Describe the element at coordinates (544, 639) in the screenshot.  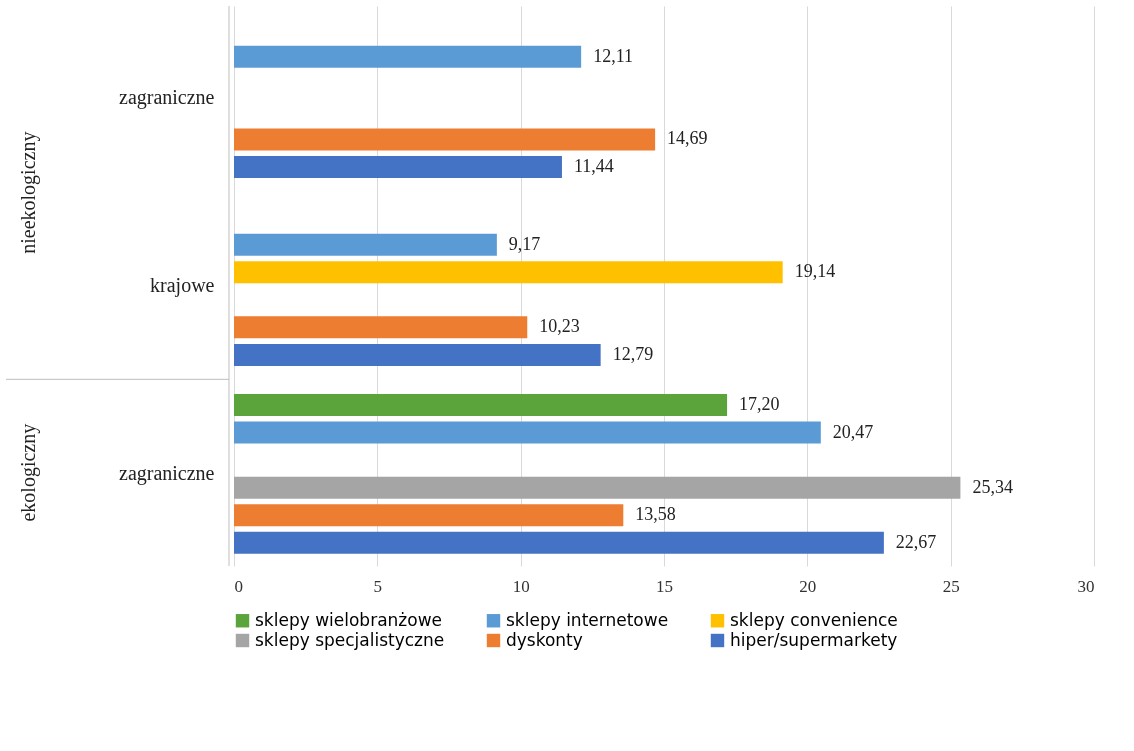
I see `legend-label: dyskonty` at that location.